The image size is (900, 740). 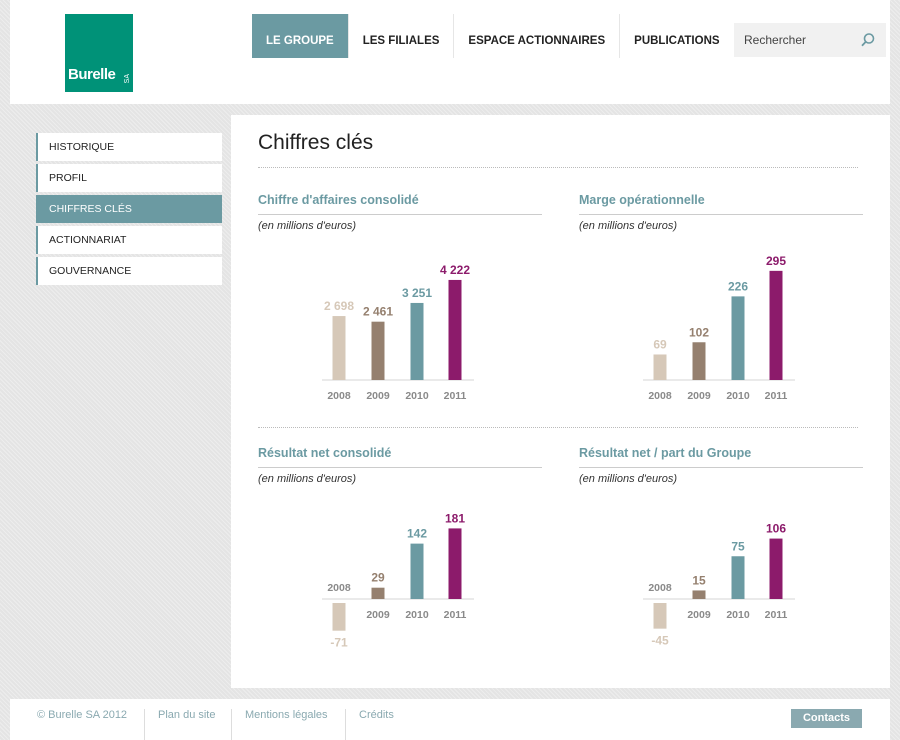 I want to click on contacts-button: Contacts, so click(x=826, y=718).